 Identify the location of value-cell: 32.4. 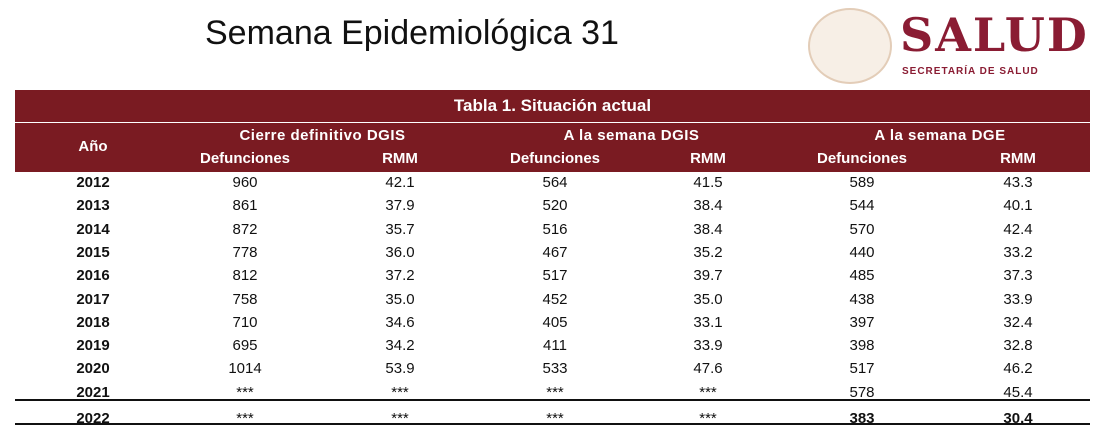
(1018, 322).